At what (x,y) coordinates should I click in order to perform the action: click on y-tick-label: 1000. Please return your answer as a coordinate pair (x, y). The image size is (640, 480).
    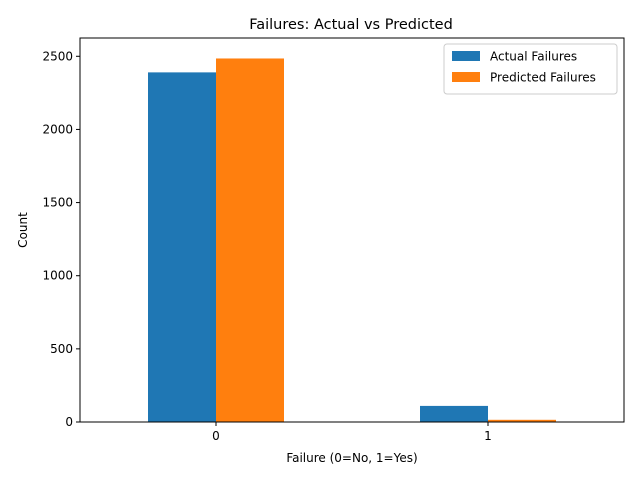
    Looking at the image, I should click on (57, 276).